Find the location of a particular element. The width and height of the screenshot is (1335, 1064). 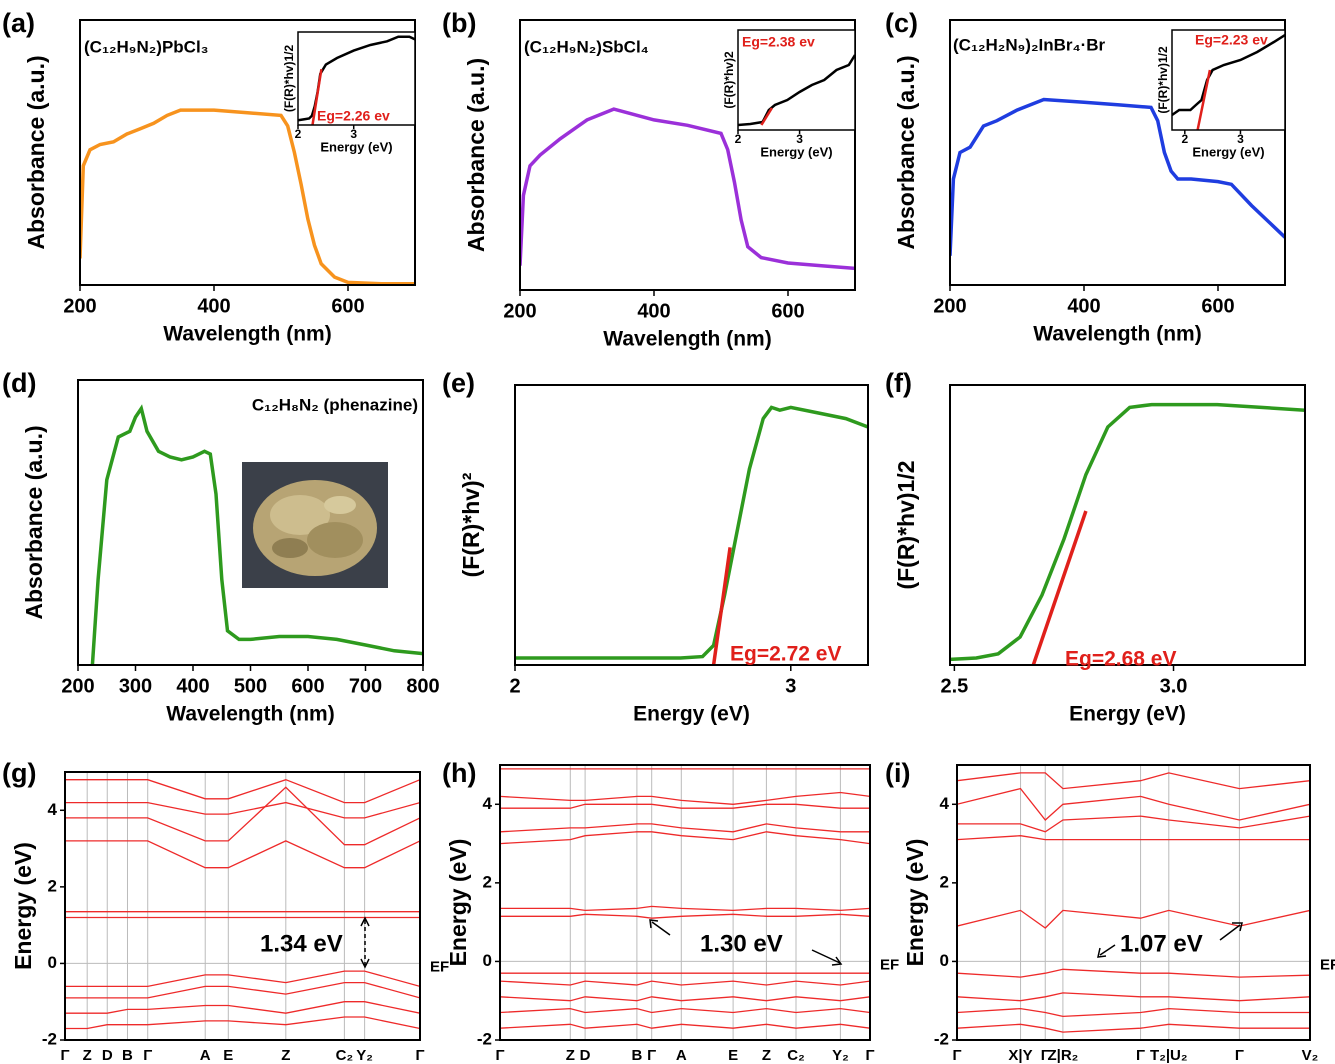

annotation: 1.30 eV is located at coordinates (741, 943).